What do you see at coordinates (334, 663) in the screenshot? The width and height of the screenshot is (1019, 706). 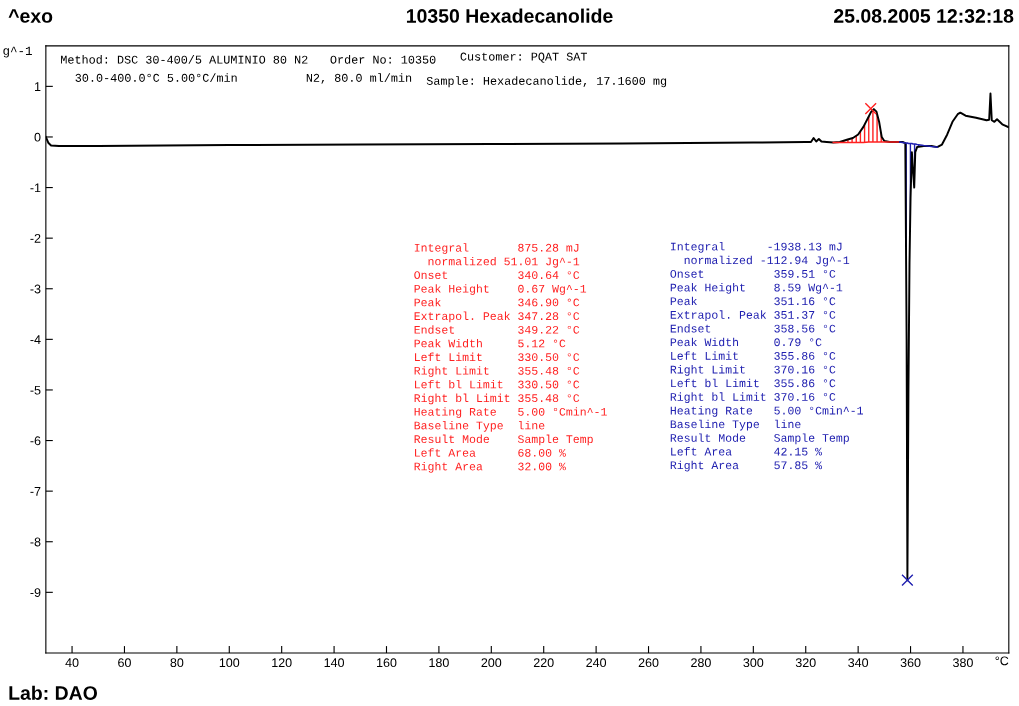 I see `x-tick-label: 140` at bounding box center [334, 663].